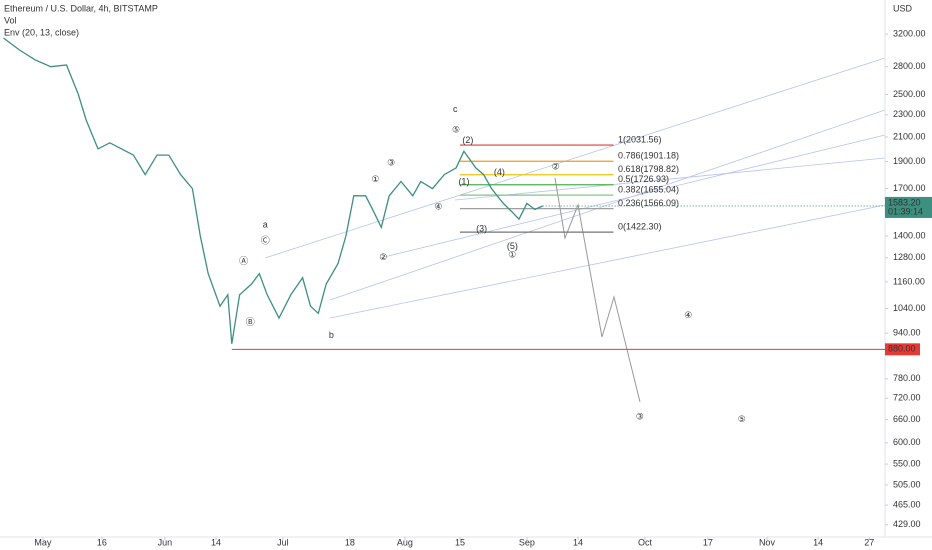  What do you see at coordinates (907, 378) in the screenshot?
I see `y-tick-label: 780.00` at bounding box center [907, 378].